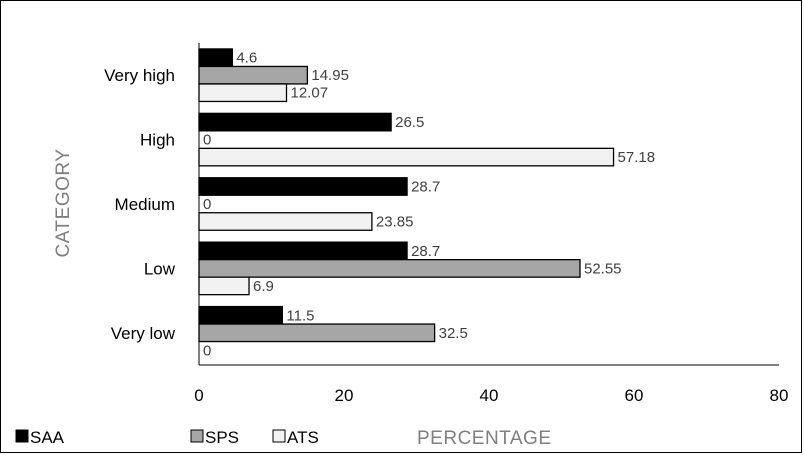 This screenshot has width=804, height=455. Describe the element at coordinates (139, 75) in the screenshot. I see `category-label-very-high: Very high` at that location.